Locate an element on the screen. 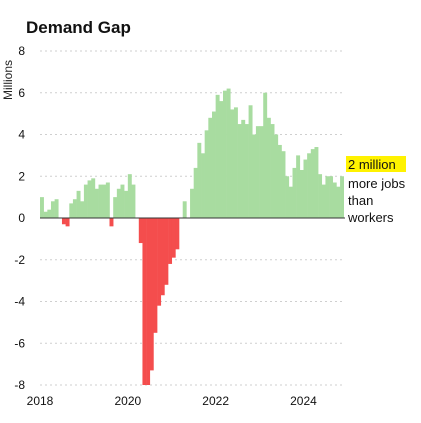 The width and height of the screenshot is (421, 423). annotation-highlight-text: 2 million is located at coordinates (372, 164).